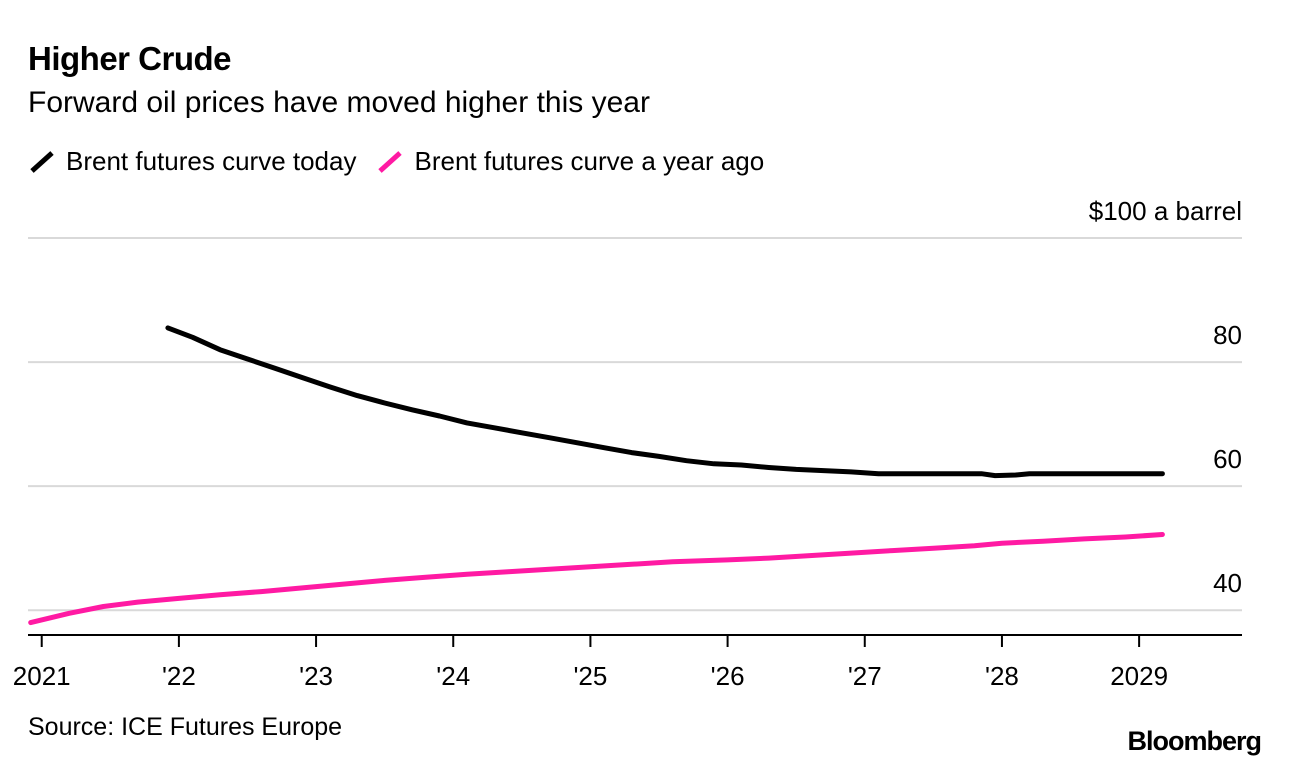  I want to click on x-tick-label-2022: '22, so click(179, 676).